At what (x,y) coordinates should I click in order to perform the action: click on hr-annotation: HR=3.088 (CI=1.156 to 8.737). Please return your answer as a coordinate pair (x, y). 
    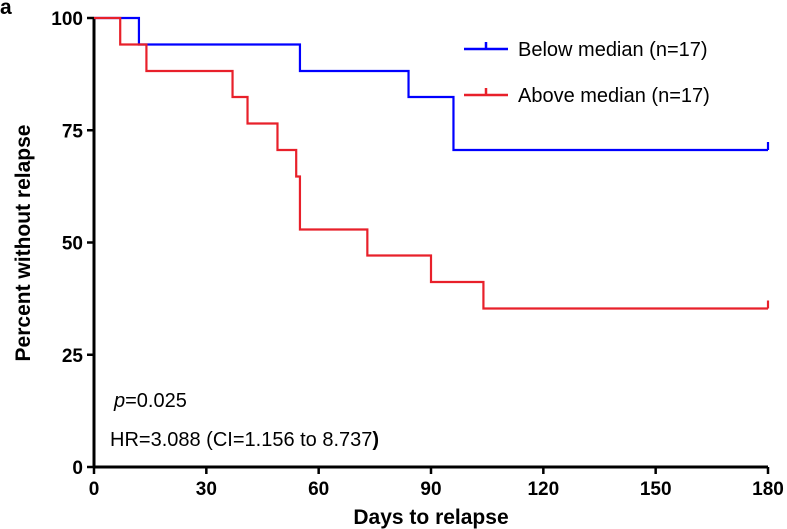
    Looking at the image, I should click on (244, 440).